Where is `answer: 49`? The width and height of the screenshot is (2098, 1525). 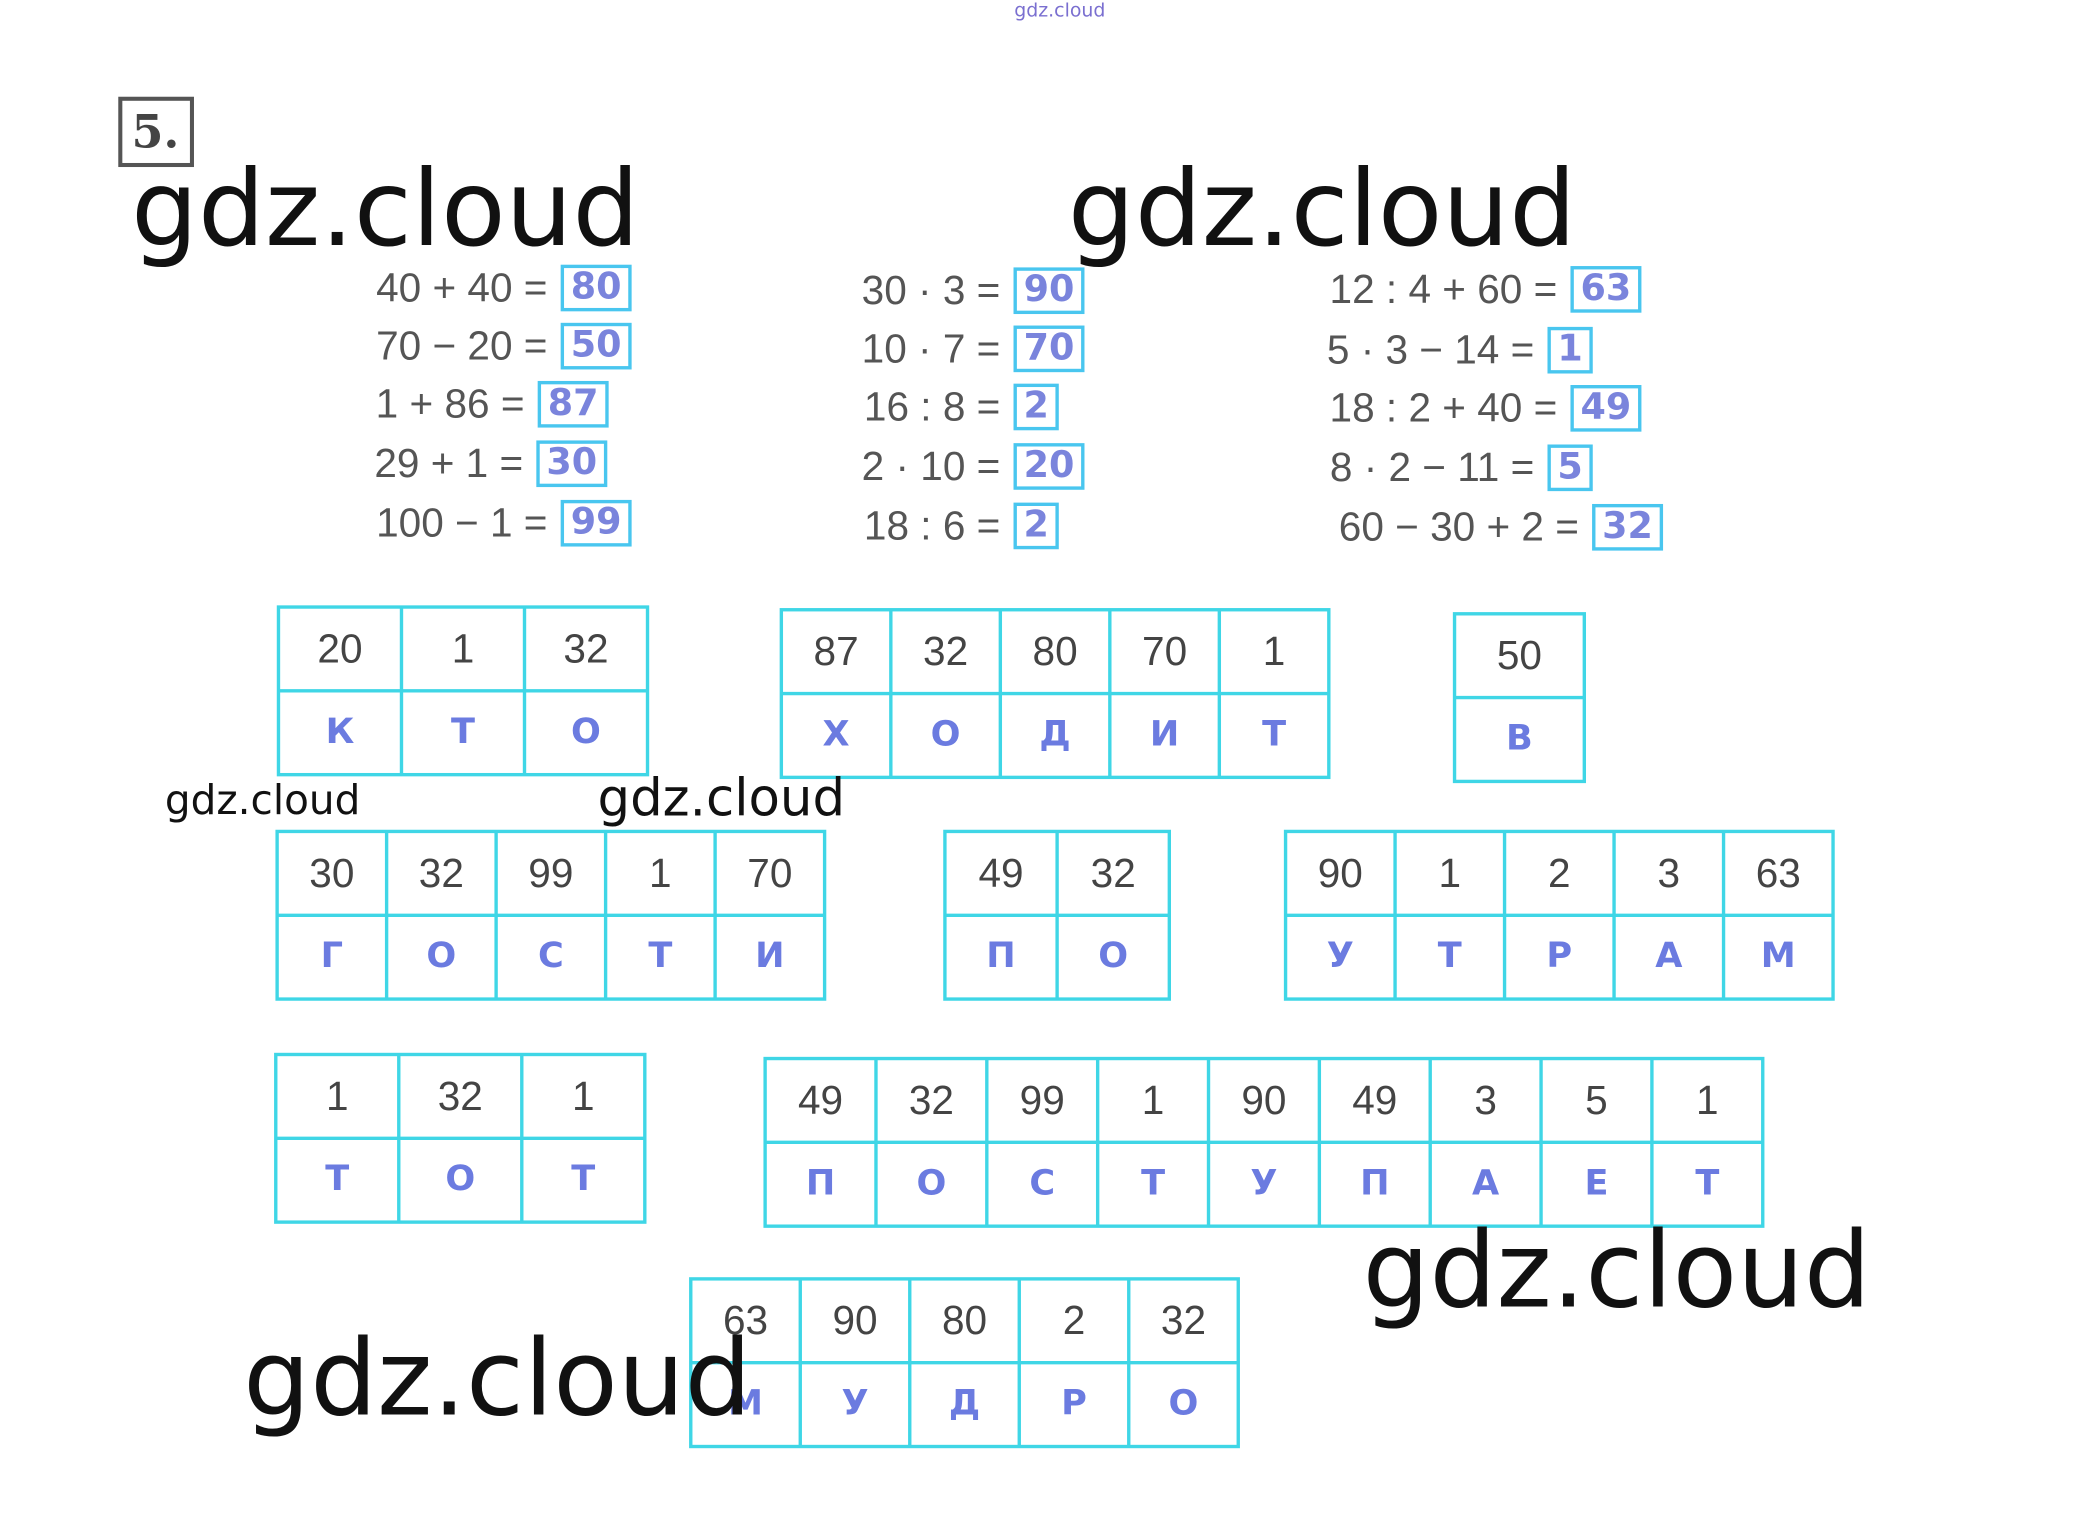 answer: 49 is located at coordinates (1606, 406).